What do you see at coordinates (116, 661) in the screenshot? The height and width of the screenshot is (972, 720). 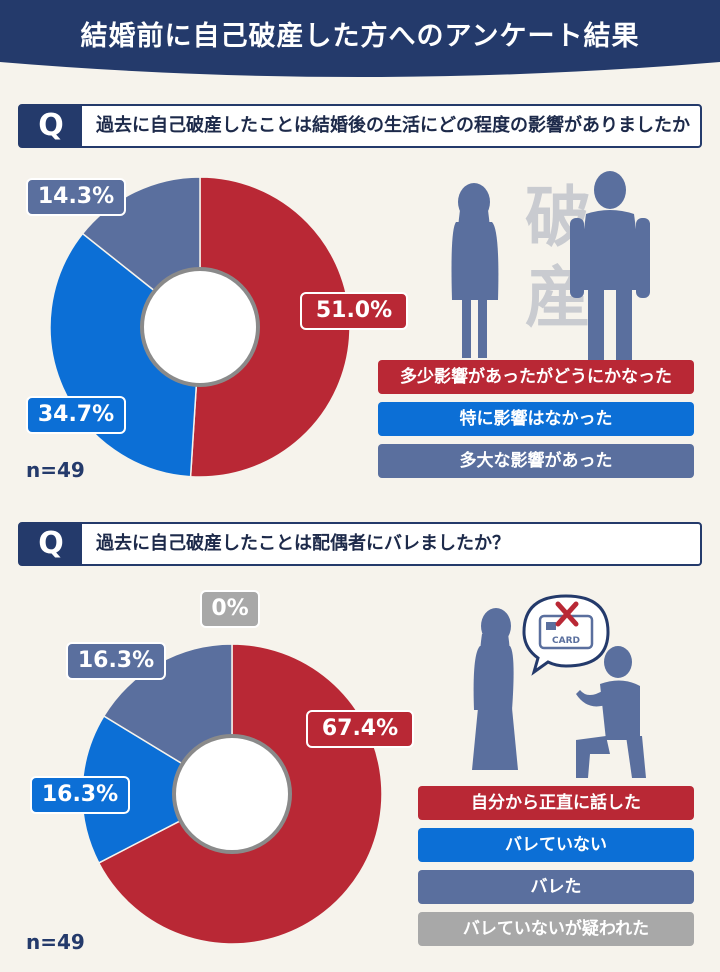 I see `chart2-label-slice-3: 16.3%` at bounding box center [116, 661].